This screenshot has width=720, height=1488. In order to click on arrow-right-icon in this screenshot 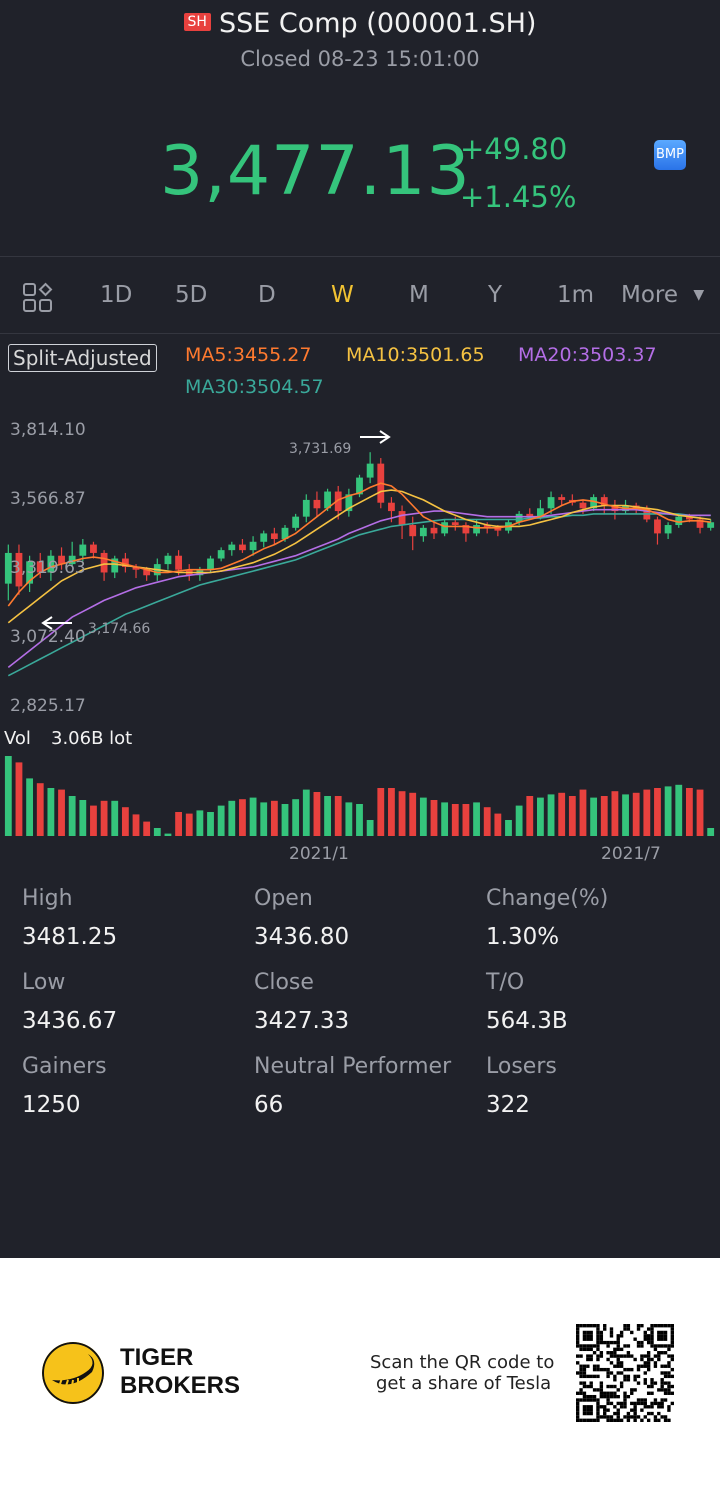, I will do `click(375, 437)`.